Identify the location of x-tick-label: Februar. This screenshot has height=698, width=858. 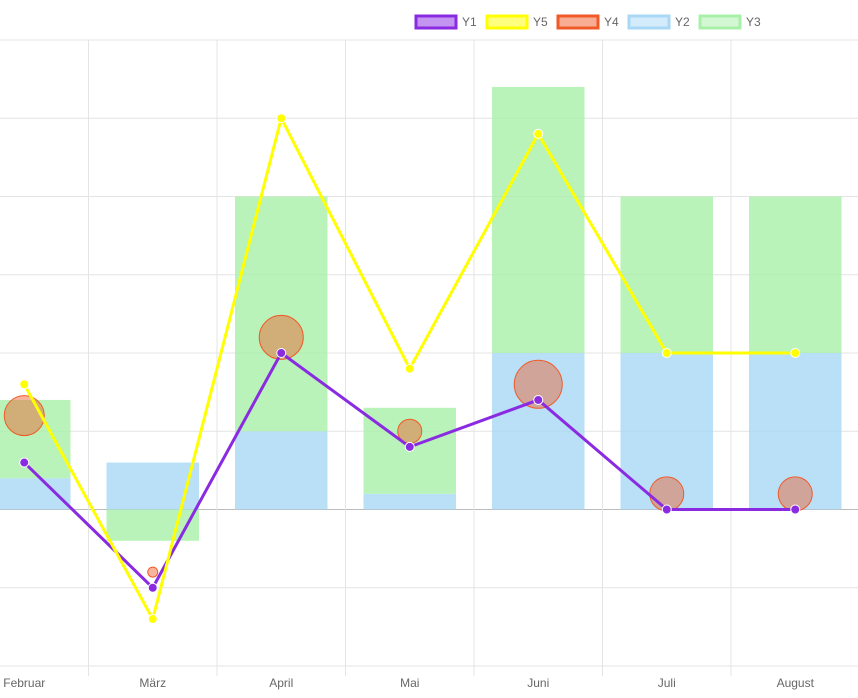
(24, 683).